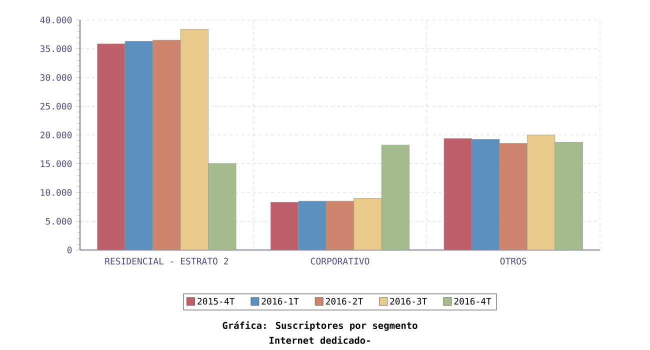  What do you see at coordinates (56, 164) in the screenshot?
I see `y-tick-label: 15.000` at bounding box center [56, 164].